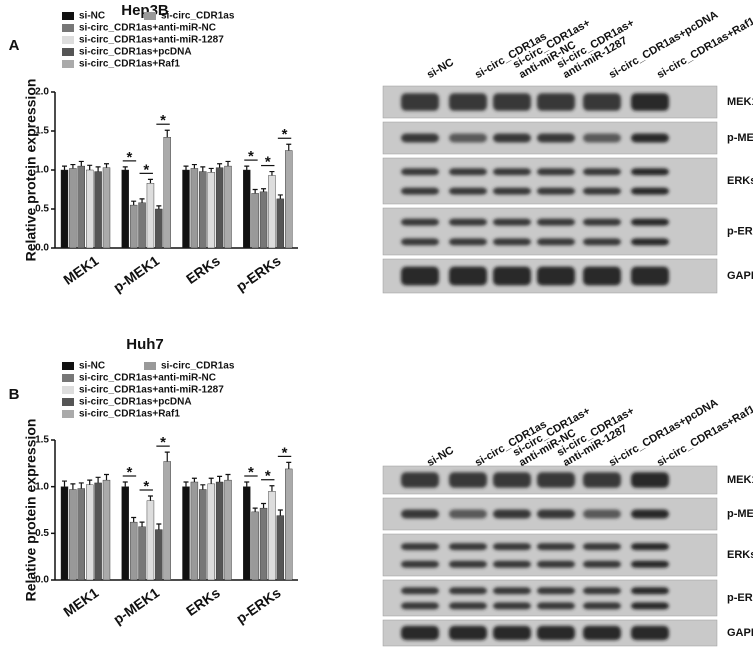 Image resolution: width=753 pixels, height=661 pixels. What do you see at coordinates (129, 64) in the screenshot?
I see `legend-label: si-circ_CDR1as+Raf1` at bounding box center [129, 64].